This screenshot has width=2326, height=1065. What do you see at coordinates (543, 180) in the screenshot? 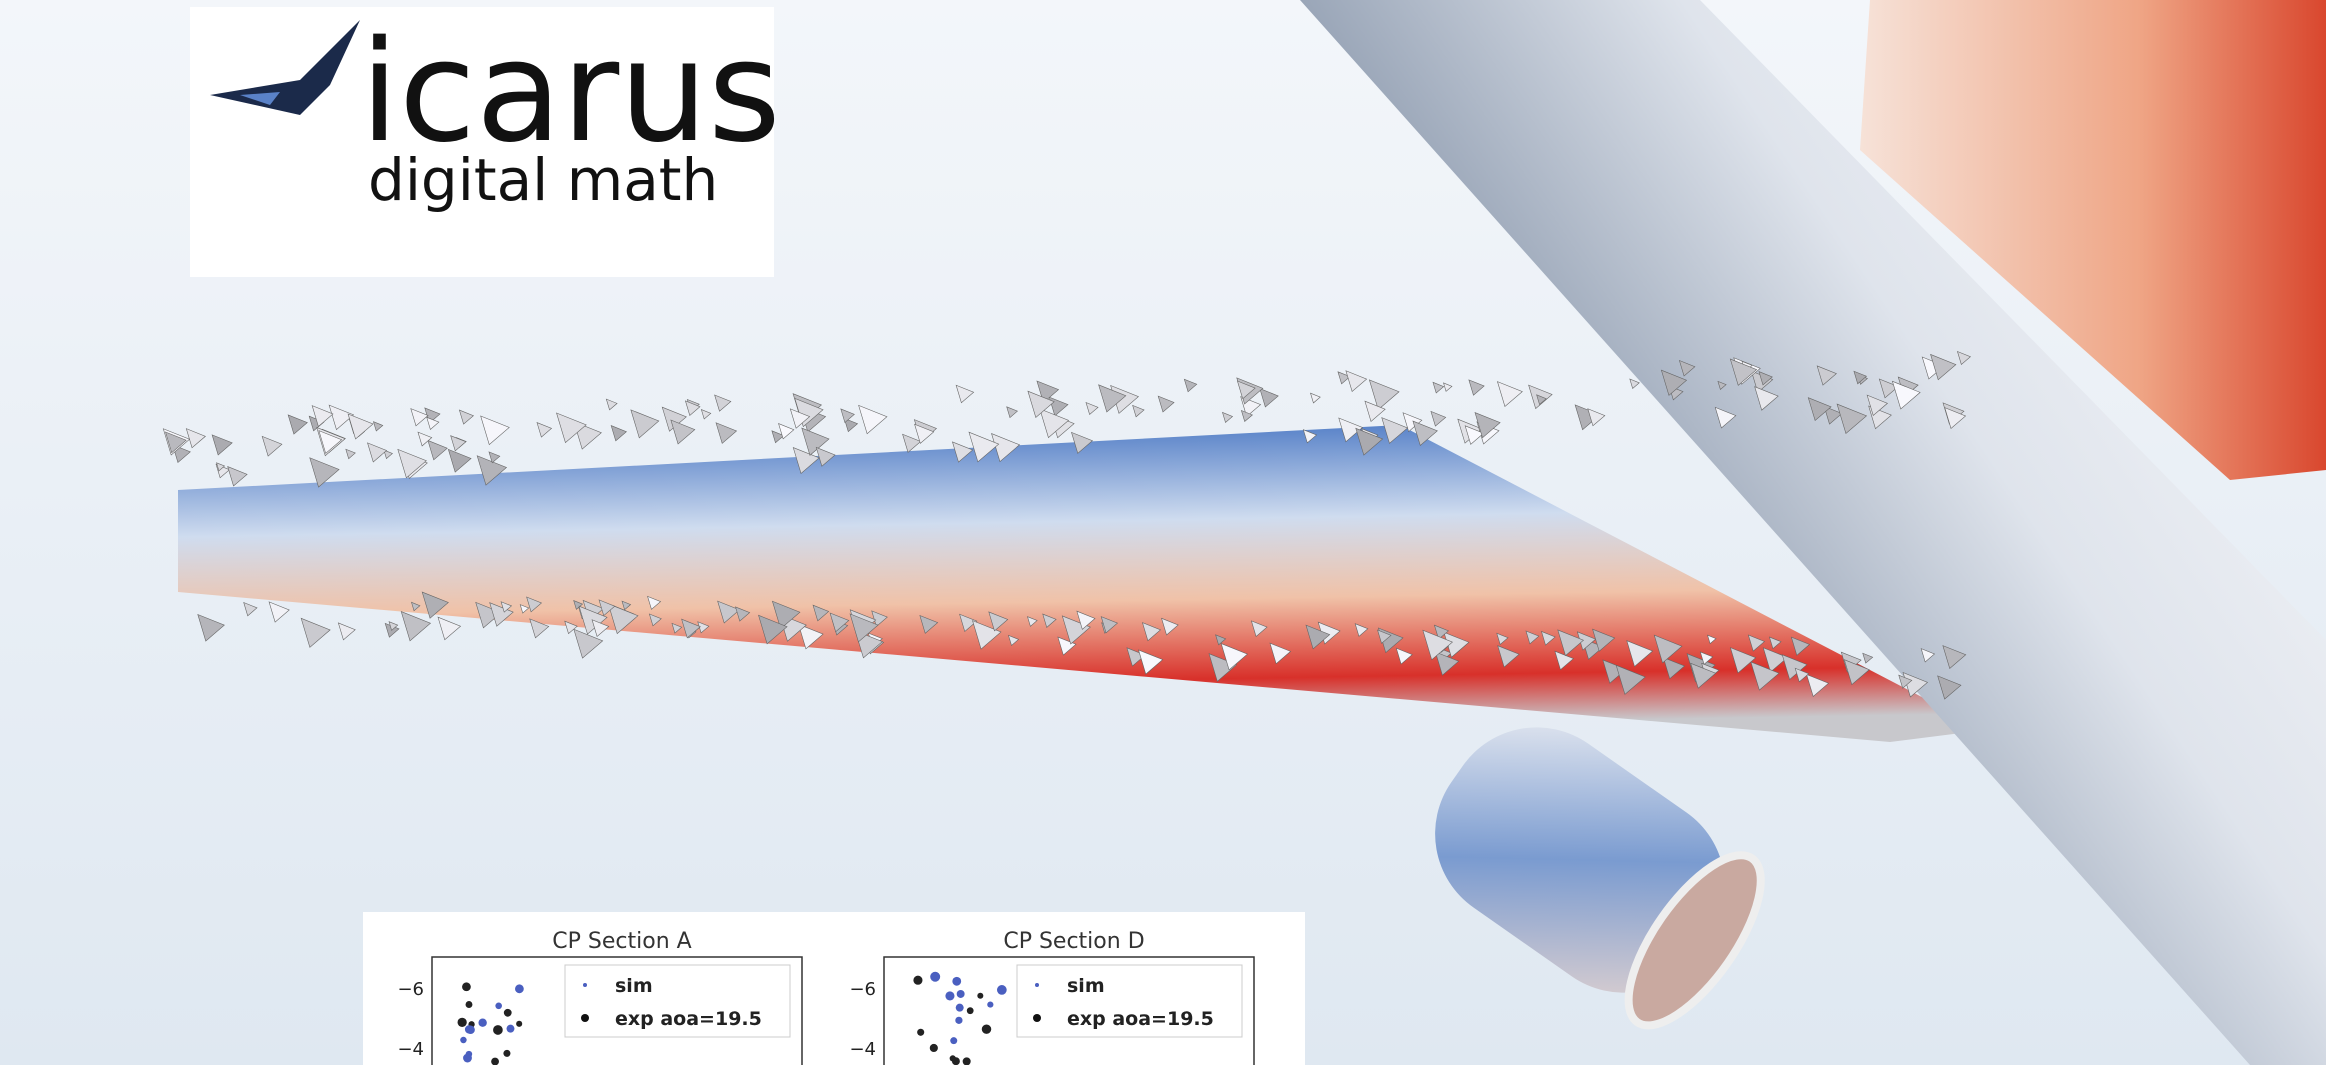
I see `logo-tagline: digital math` at bounding box center [543, 180].